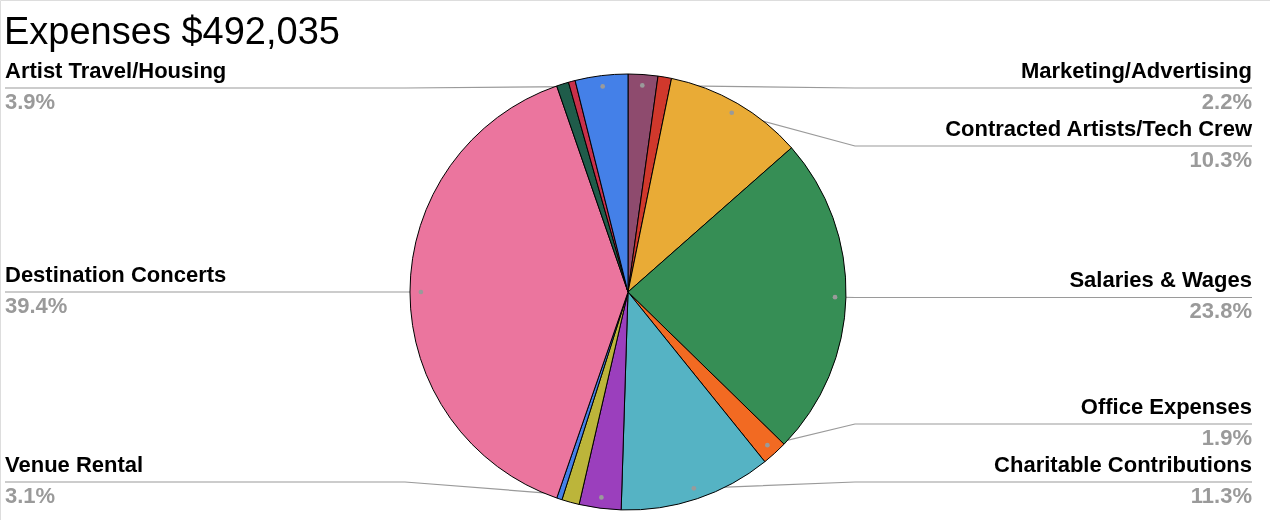 This screenshot has height=520, width=1270. Describe the element at coordinates (1160, 280) in the screenshot. I see `slice-label: Salaries & Wages` at that location.